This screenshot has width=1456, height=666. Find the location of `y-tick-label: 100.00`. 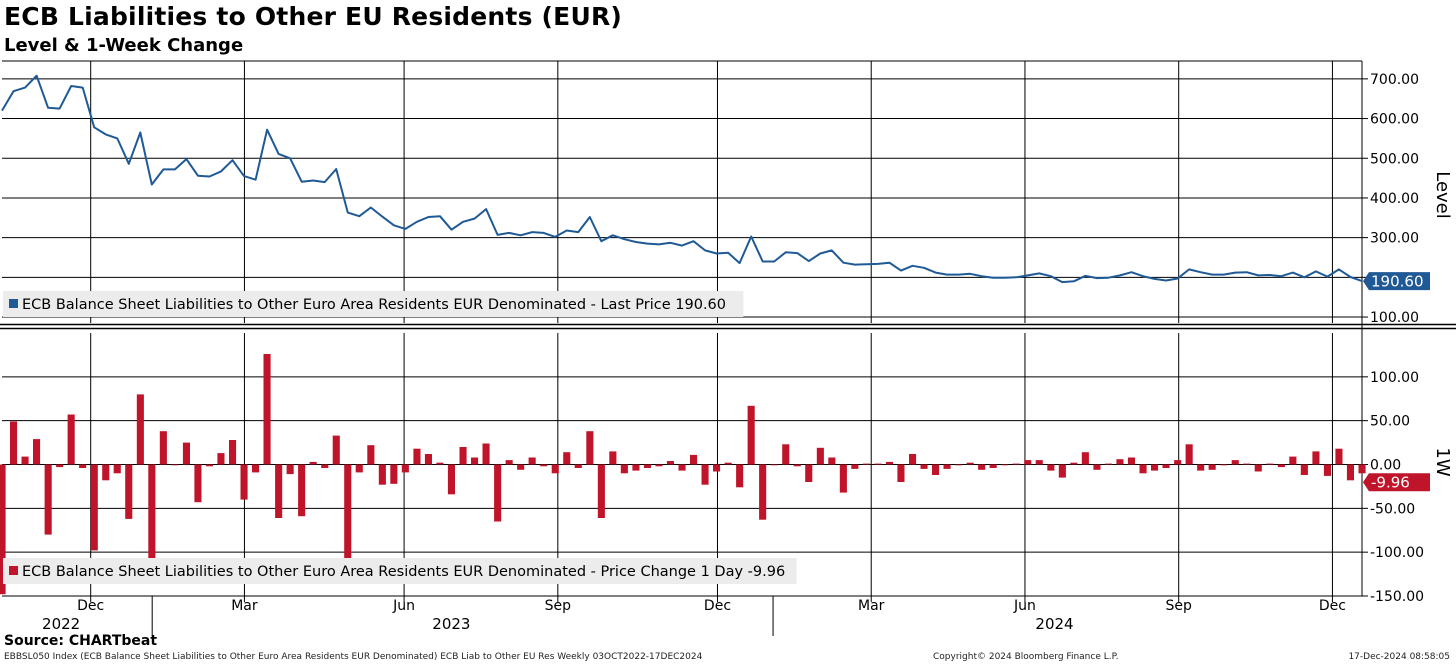

y-tick-label: 100.00 is located at coordinates (1394, 318).